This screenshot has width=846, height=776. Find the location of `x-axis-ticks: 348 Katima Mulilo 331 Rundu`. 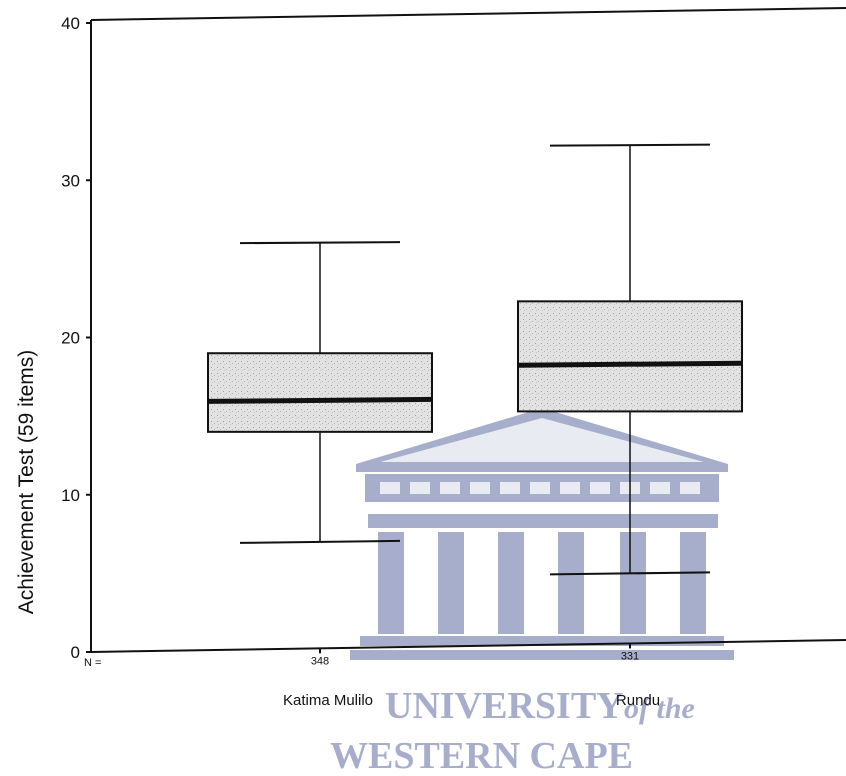

x-axis-ticks: 348 Katima Mulilo 331 Rundu is located at coordinates (471, 676).